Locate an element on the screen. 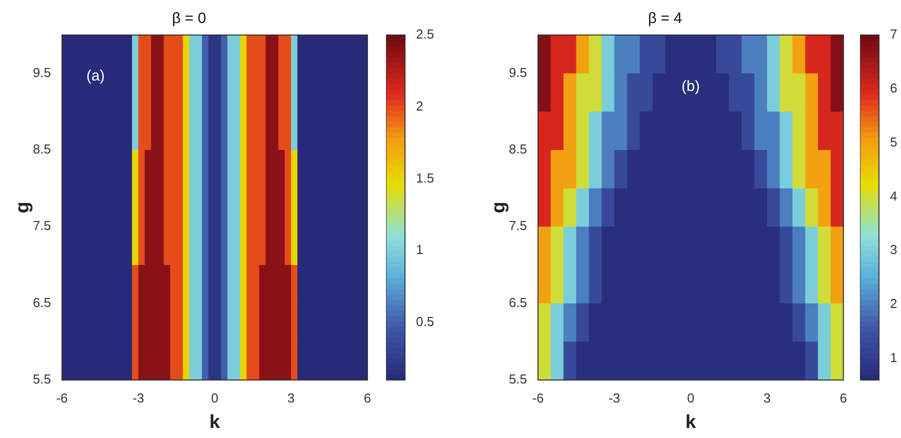  color-bar-label: 7 is located at coordinates (894, 34).